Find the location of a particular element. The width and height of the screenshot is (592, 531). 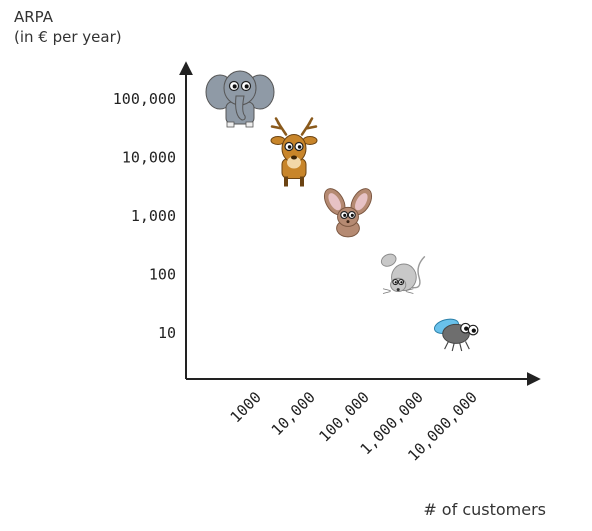

y-axis-title-line2: (in € per year) is located at coordinates (68, 37).